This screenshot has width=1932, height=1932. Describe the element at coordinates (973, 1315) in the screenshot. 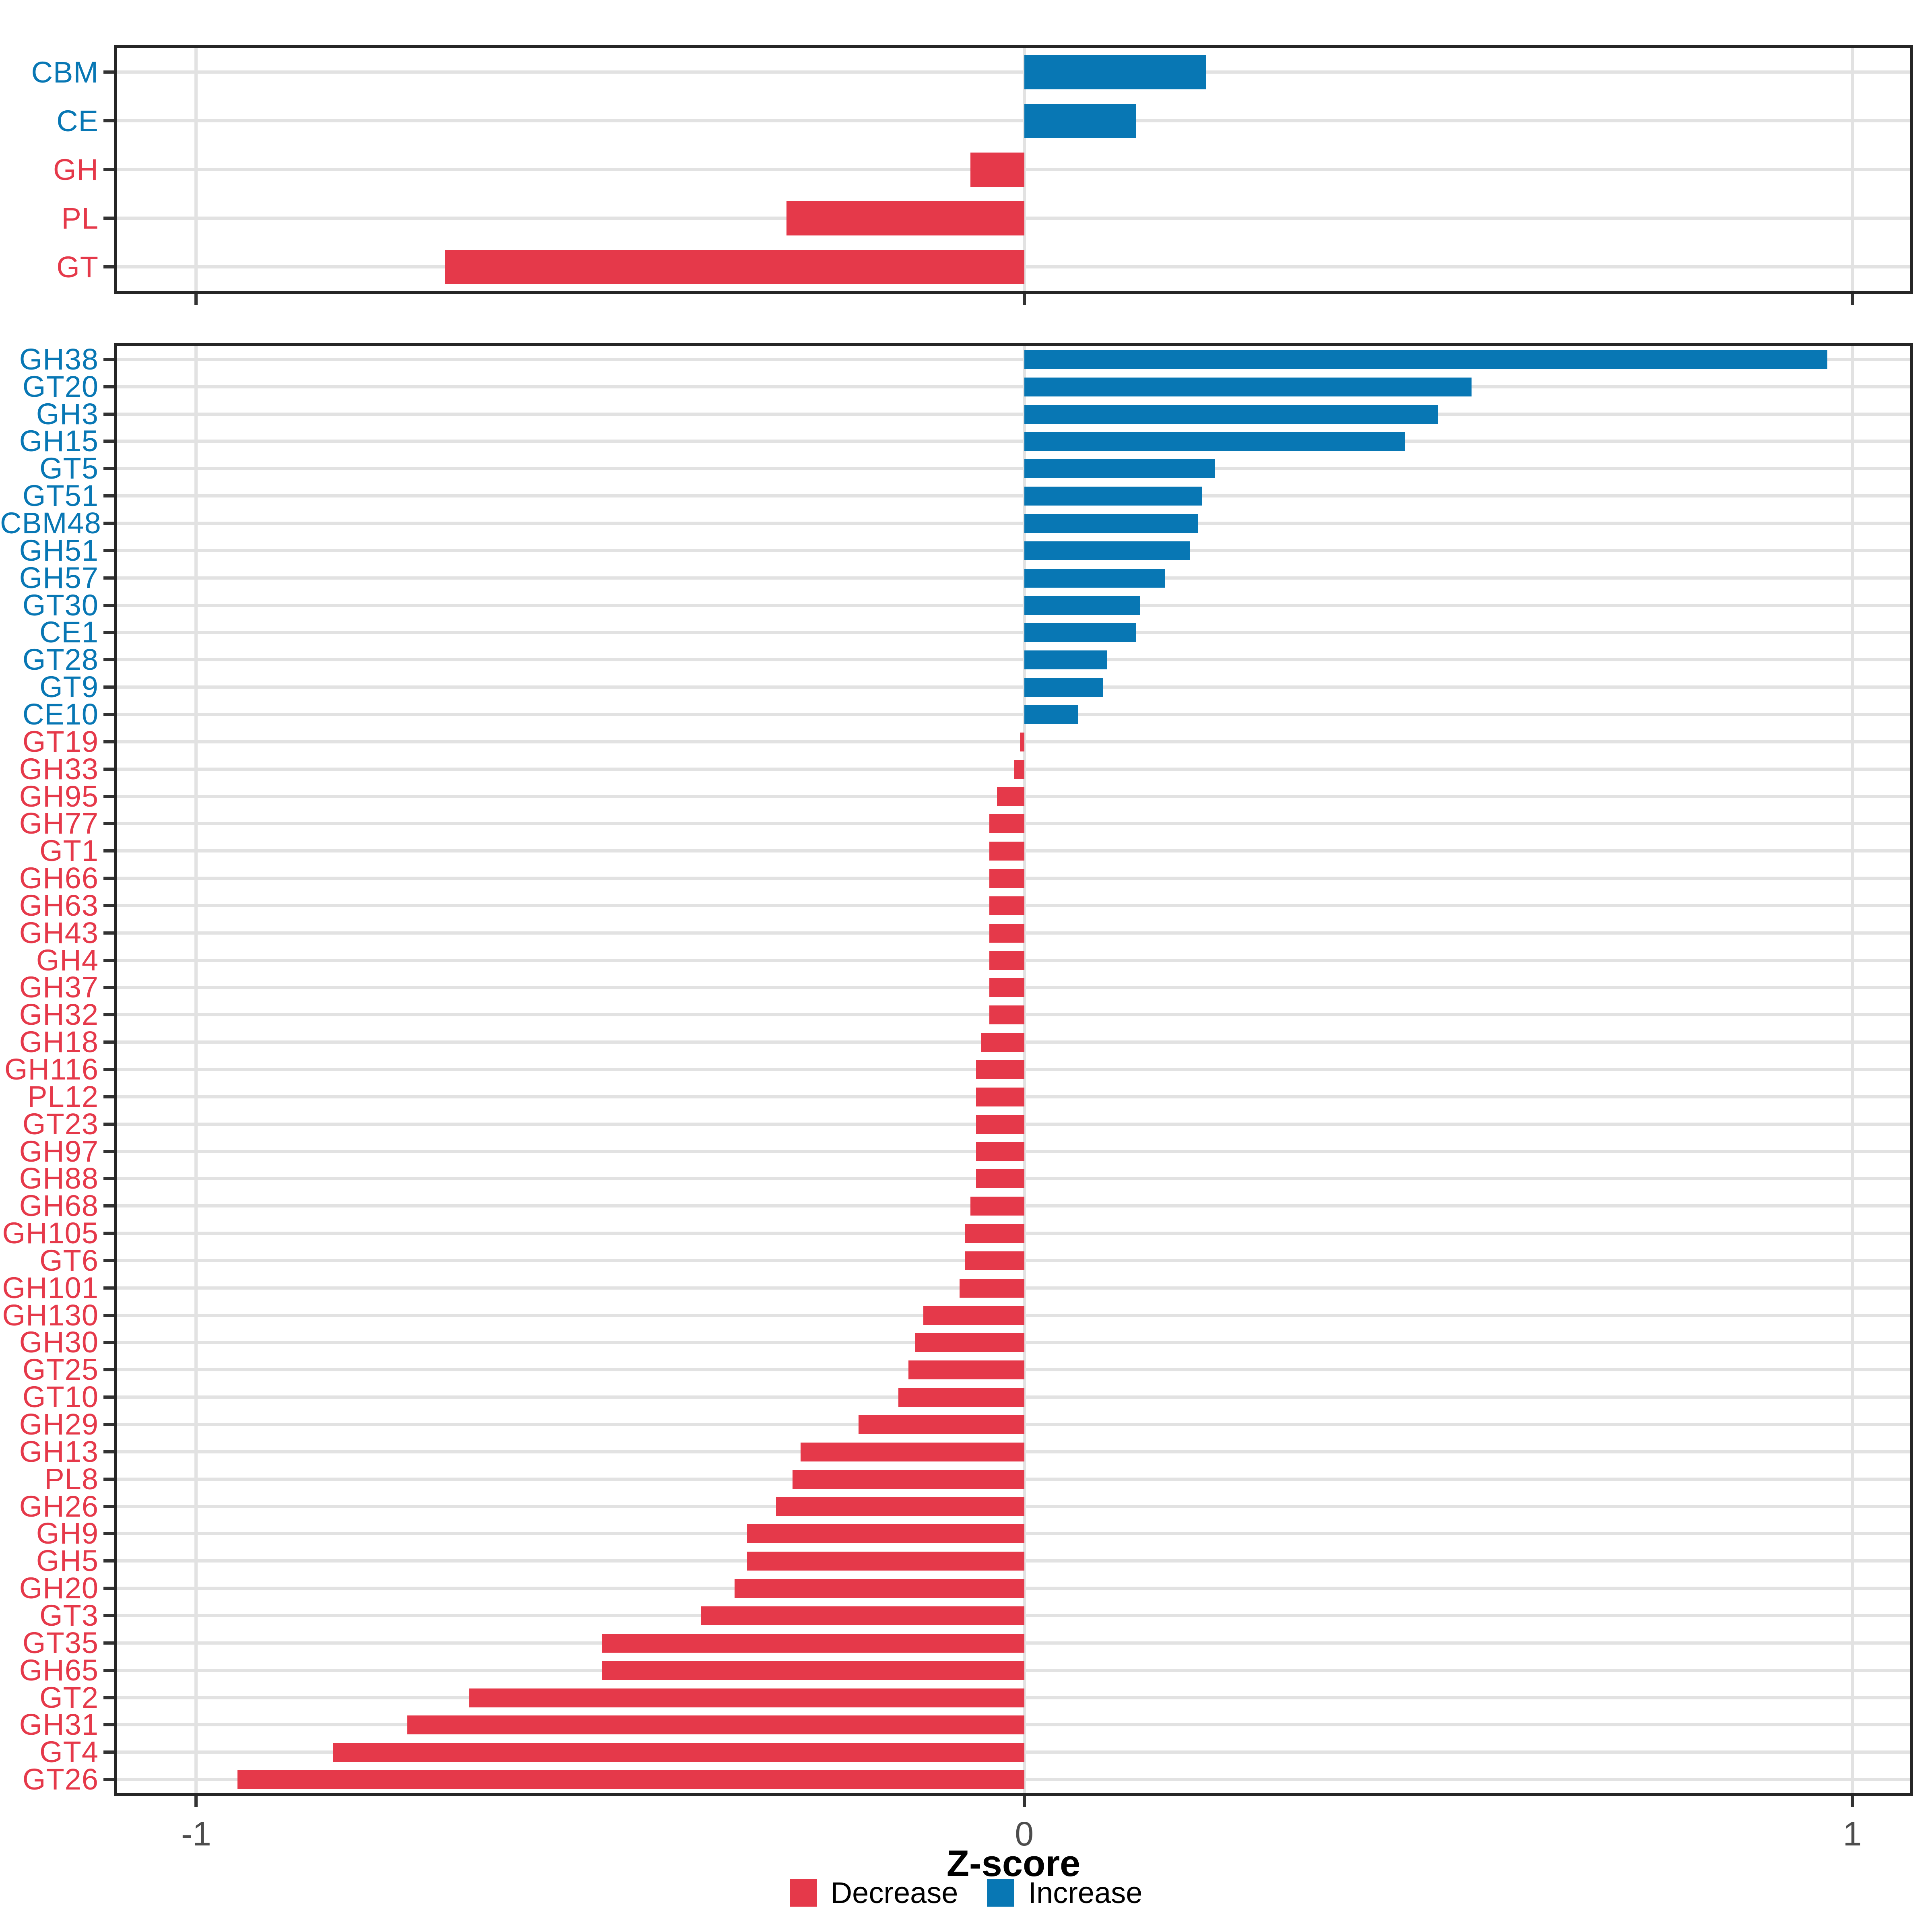

I see `bar-GH130` at that location.